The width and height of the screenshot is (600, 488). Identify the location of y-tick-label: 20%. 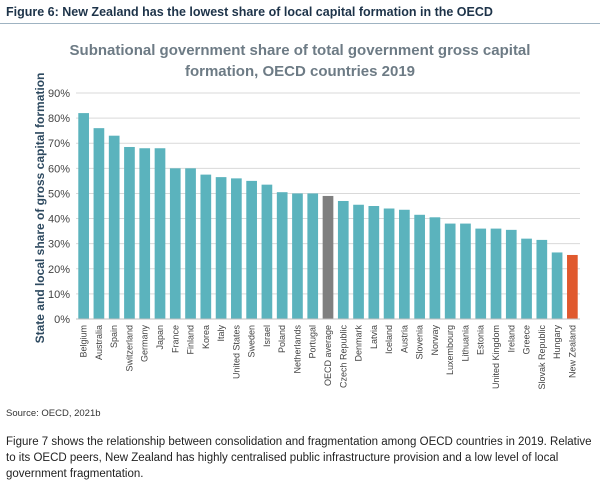
(59, 270).